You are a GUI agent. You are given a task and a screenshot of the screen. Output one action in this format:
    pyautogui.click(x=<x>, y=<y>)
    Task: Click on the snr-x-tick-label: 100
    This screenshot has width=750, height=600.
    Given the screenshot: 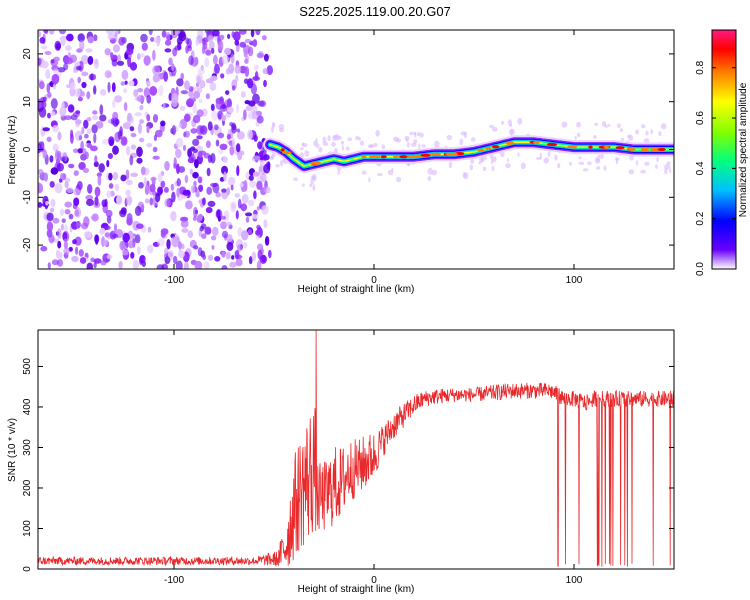 What is the action you would take?
    pyautogui.click(x=574, y=580)
    